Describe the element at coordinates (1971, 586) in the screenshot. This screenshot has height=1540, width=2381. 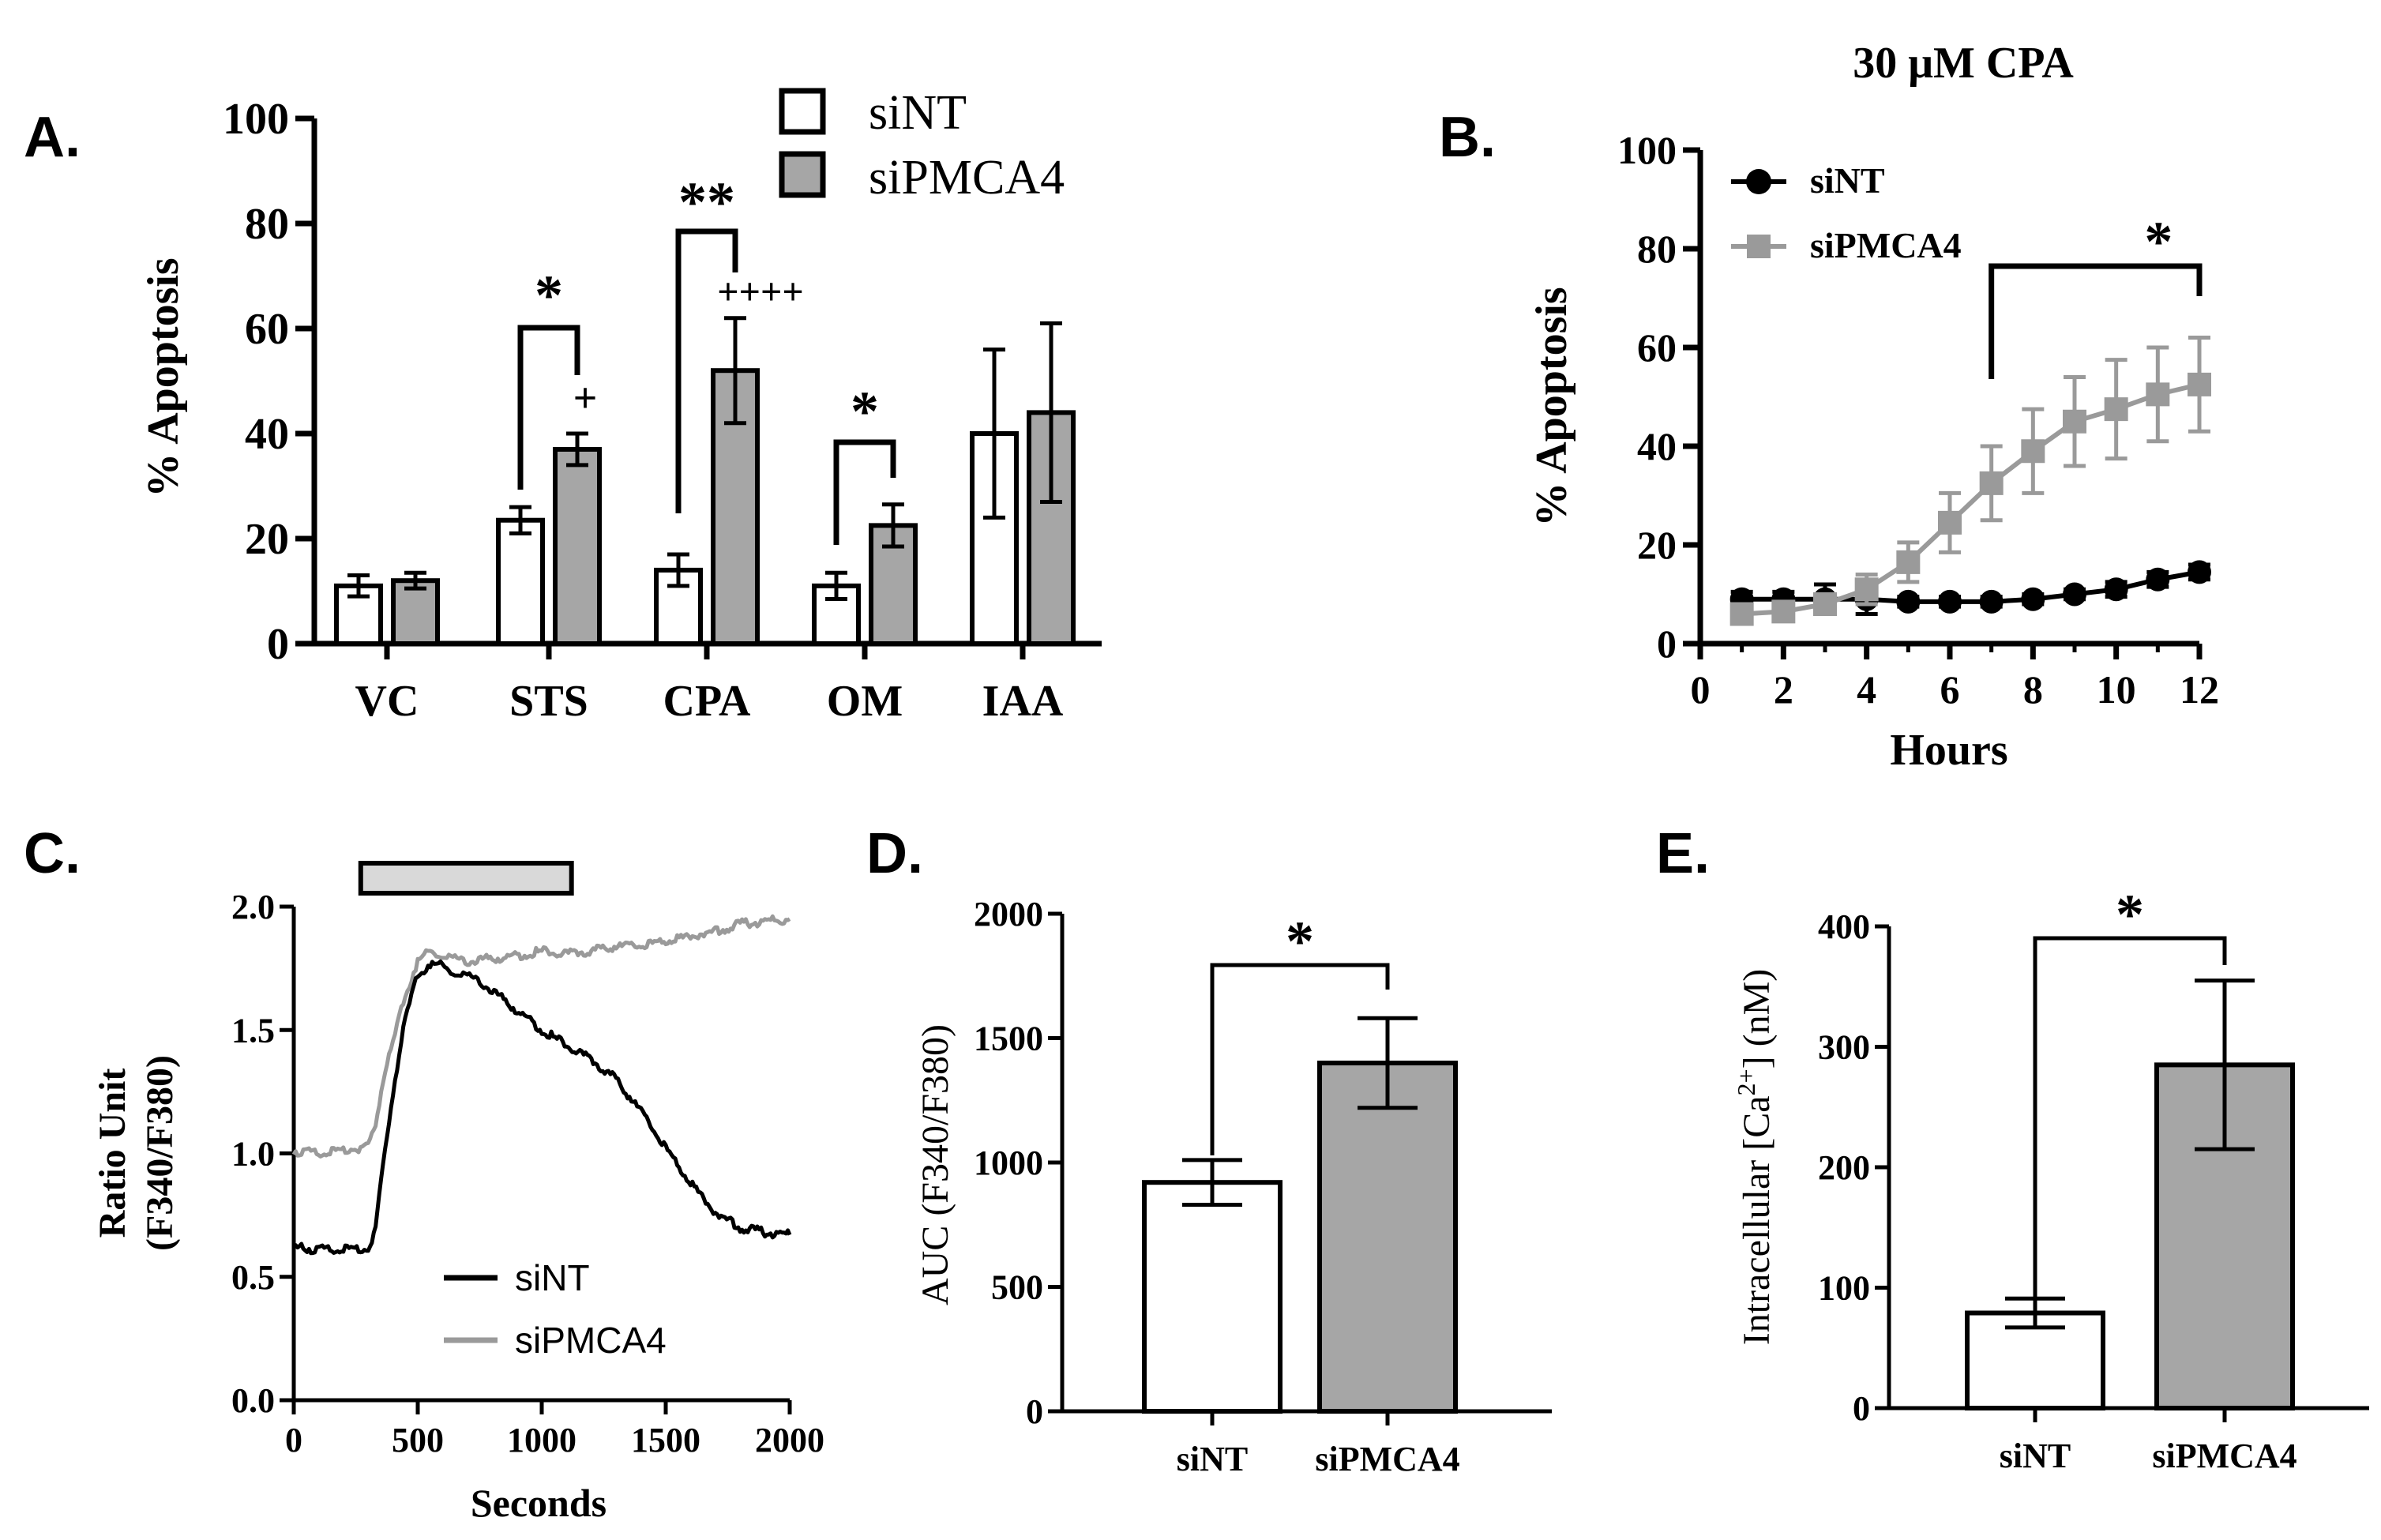
I see `series-line-sint` at that location.